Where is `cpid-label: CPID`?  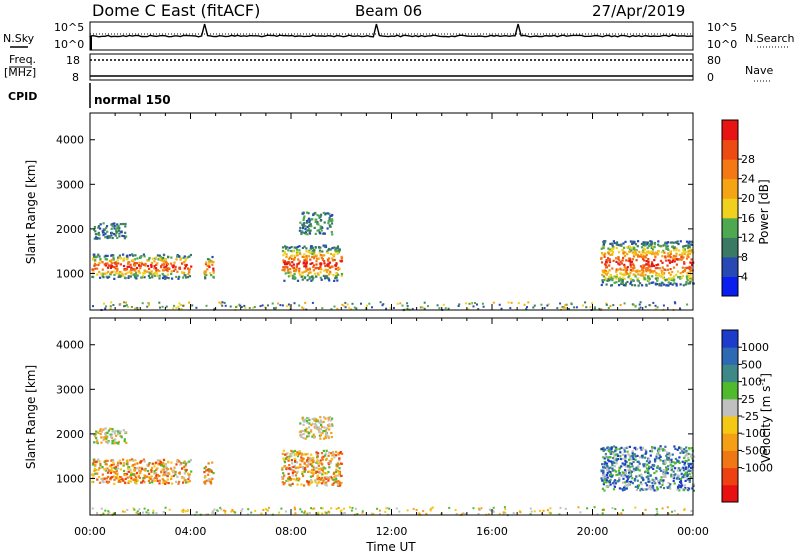 cpid-label: CPID is located at coordinates (22, 96).